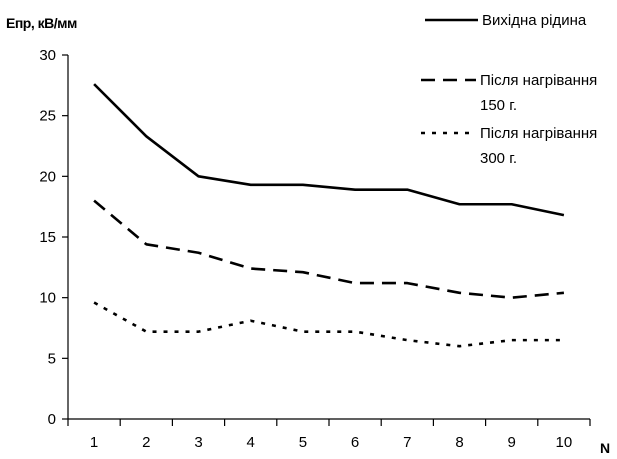 This screenshot has height=459, width=617. I want to click on x-tick-label: 2, so click(146, 442).